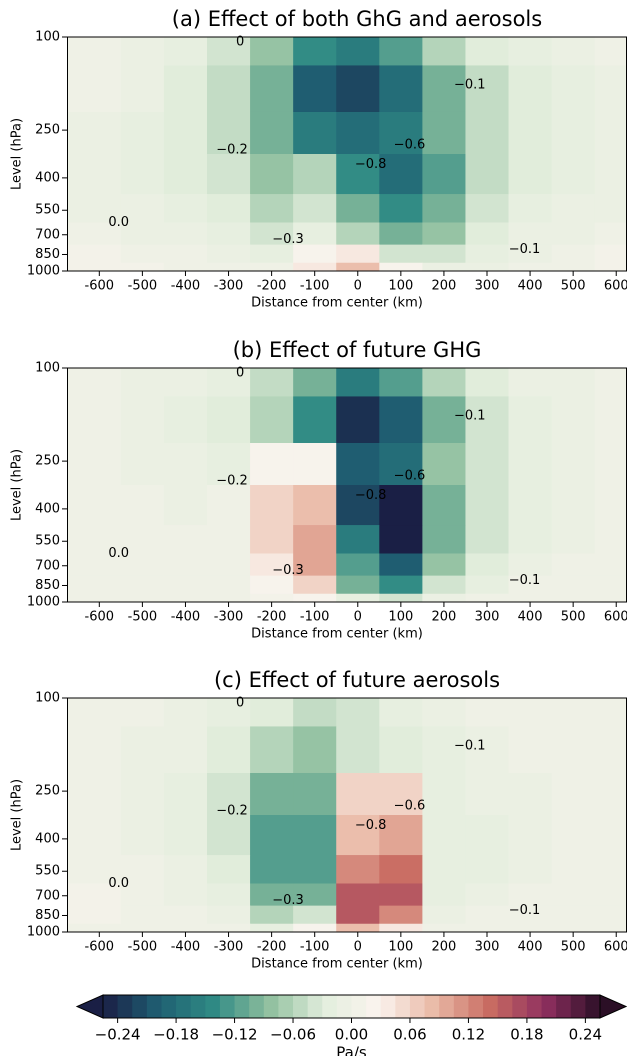  I want to click on contour-label: −0.8, so click(371, 495).